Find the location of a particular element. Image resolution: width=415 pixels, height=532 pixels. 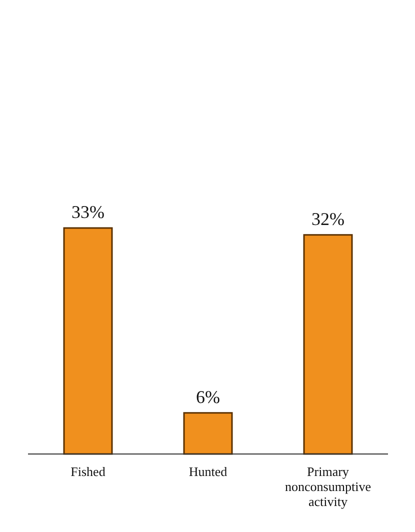

x-tick-label: Fished is located at coordinates (88, 471).